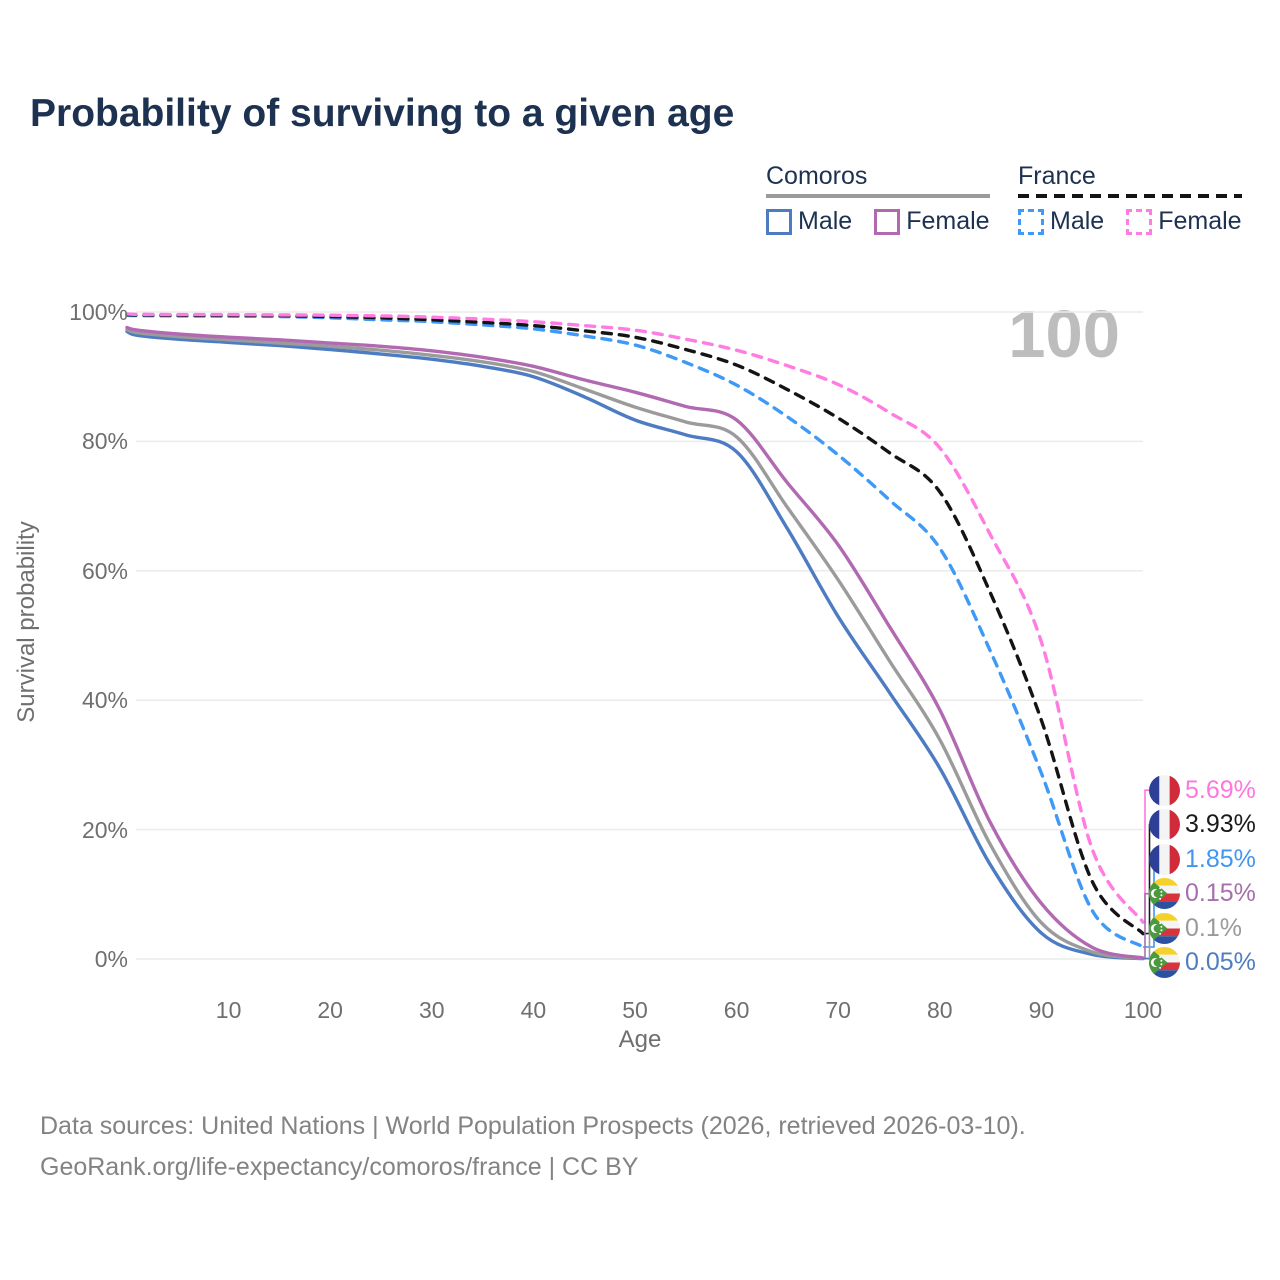 The image size is (1280, 1280). I want to click on legend-swatch-france-female, so click(1139, 221).